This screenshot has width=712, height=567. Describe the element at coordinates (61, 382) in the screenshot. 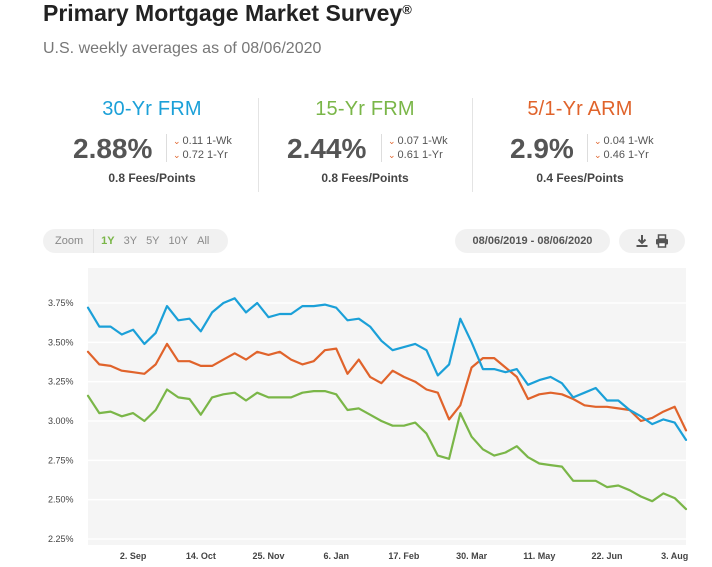

I see `y-tick-label: 3.25%` at that location.